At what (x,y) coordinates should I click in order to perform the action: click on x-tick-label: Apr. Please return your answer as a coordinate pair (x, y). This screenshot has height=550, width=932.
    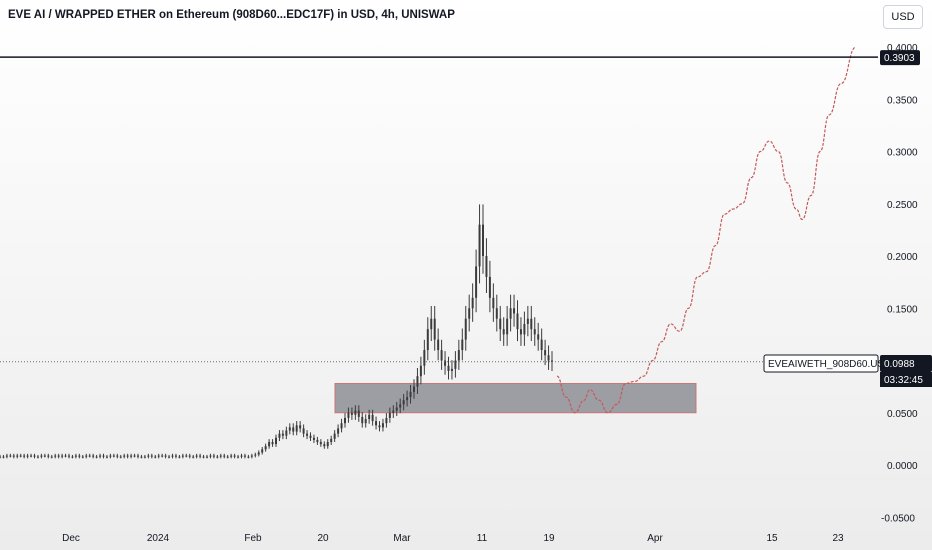
    Looking at the image, I should click on (655, 538).